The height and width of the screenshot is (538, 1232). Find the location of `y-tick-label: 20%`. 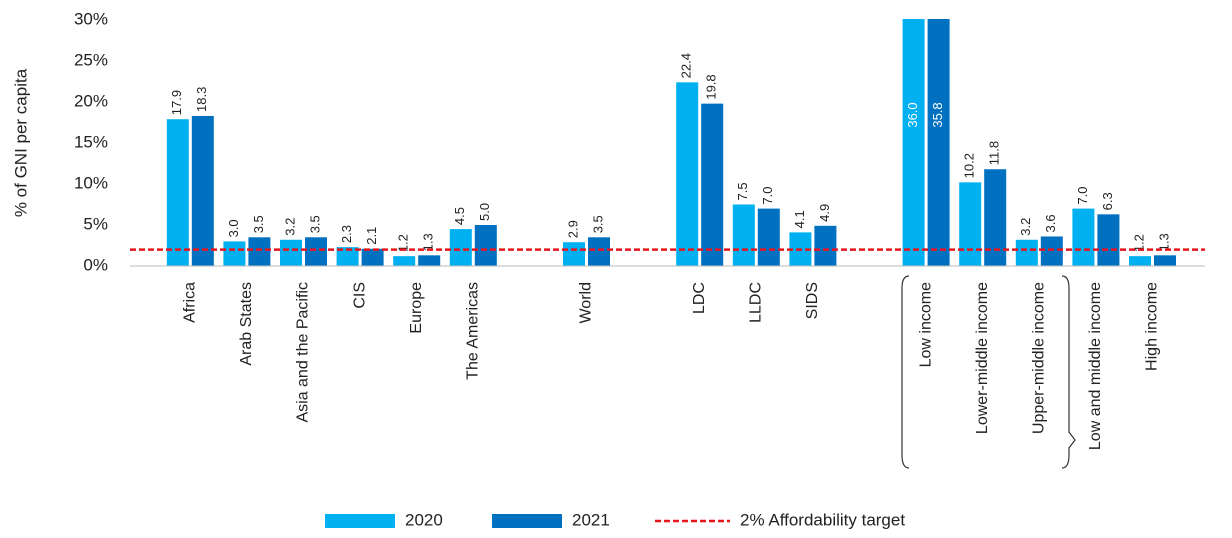

y-tick-label: 20% is located at coordinates (91, 100).